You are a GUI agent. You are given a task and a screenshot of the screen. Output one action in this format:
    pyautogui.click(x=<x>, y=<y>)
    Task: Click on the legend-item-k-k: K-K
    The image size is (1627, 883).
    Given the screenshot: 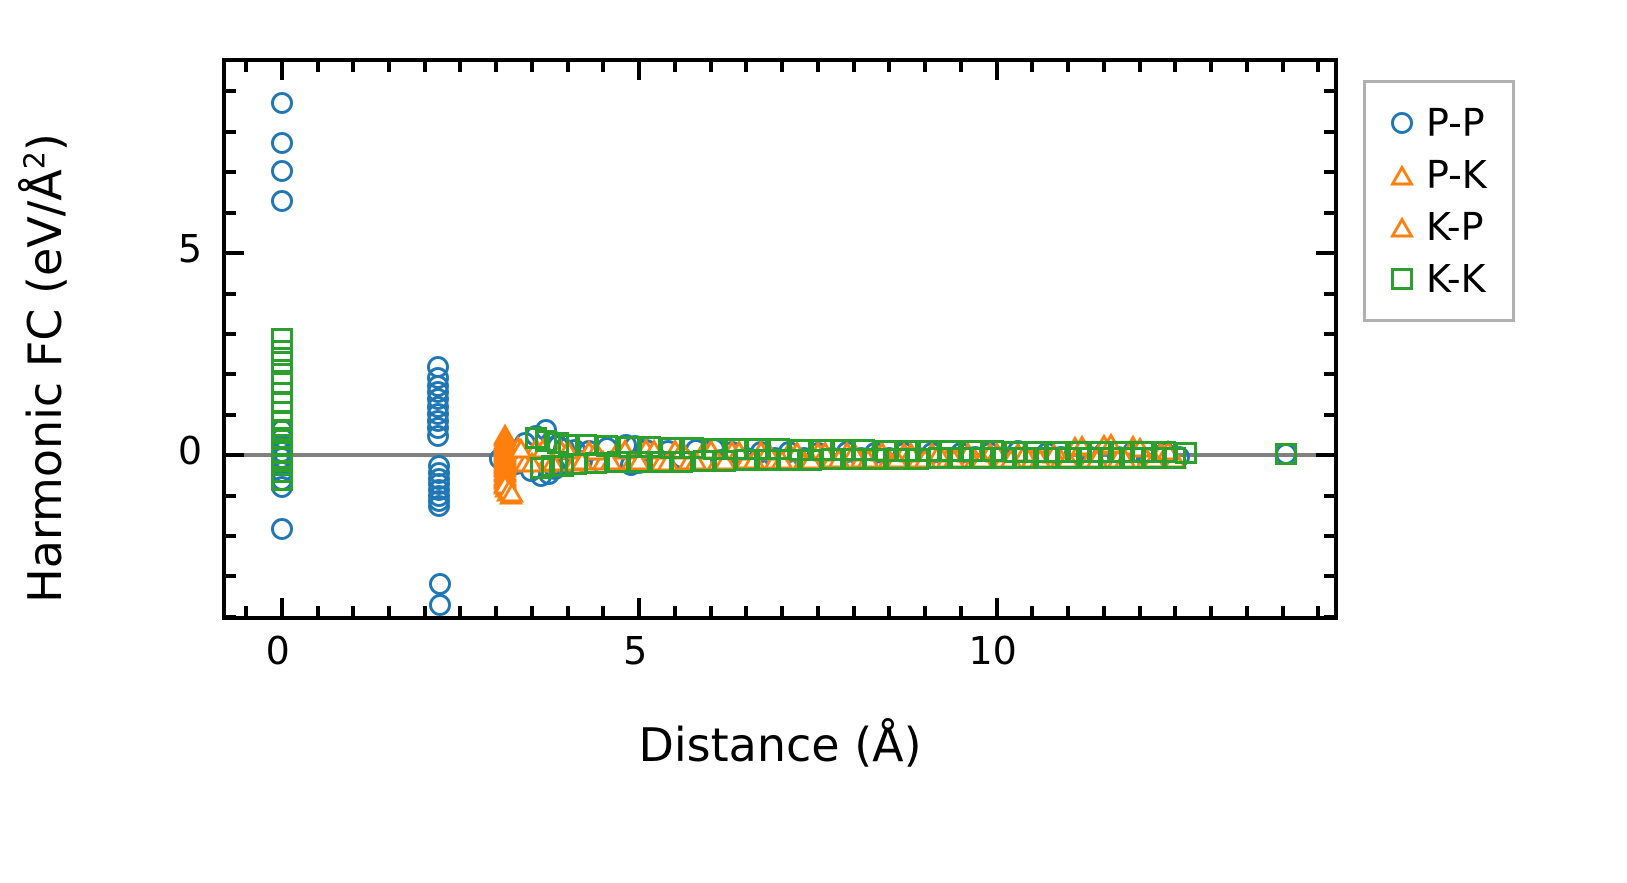 What is the action you would take?
    pyautogui.click(x=1439, y=279)
    